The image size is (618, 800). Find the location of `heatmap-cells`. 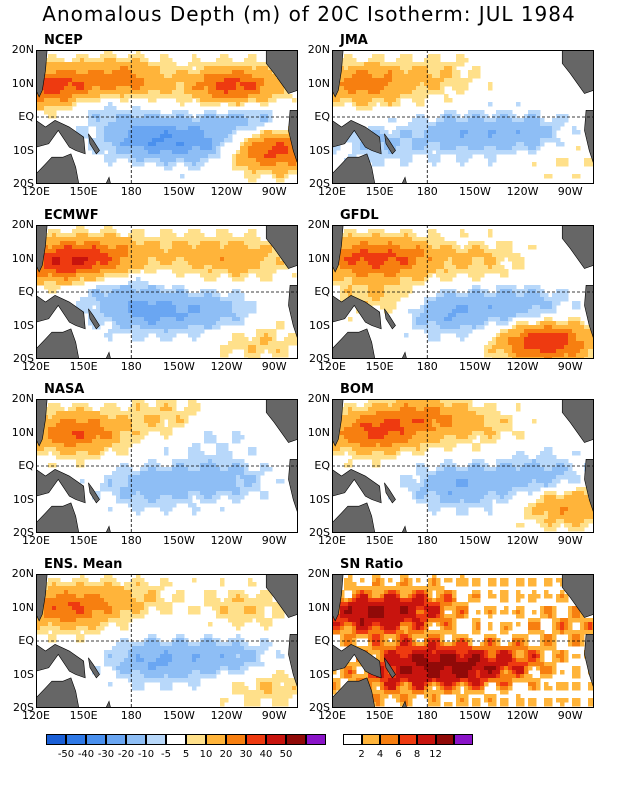

heatmap-cells is located at coordinates (463, 294).